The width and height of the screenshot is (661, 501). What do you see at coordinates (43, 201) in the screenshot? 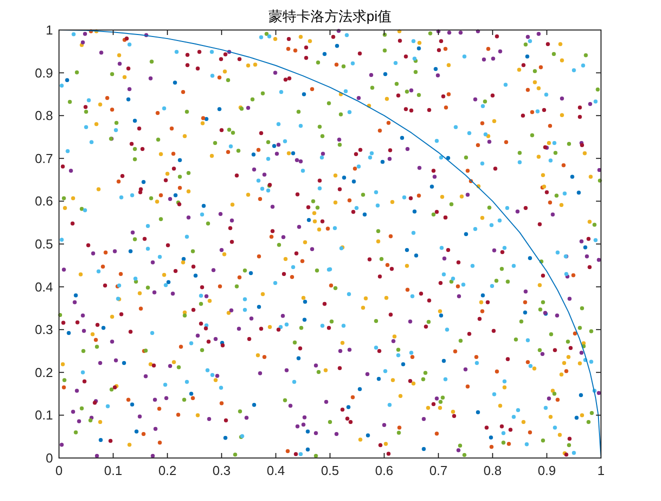
I see `y-tick-label: 0.6` at bounding box center [43, 201].